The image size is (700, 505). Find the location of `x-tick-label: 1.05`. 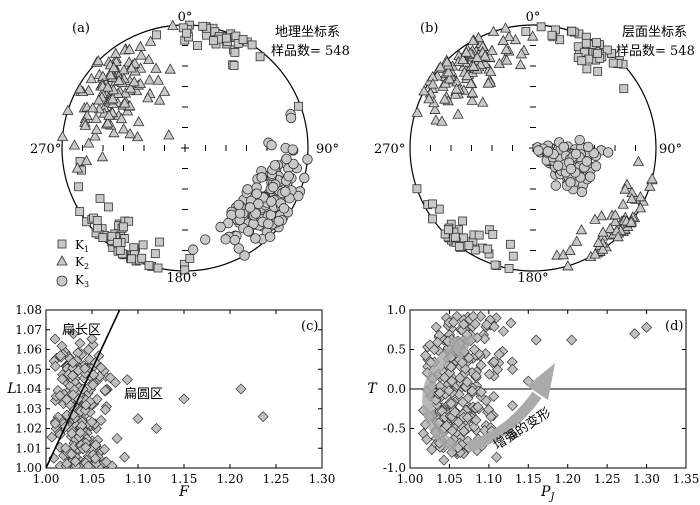

x-tick-label: 1.05 is located at coordinates (449, 479).